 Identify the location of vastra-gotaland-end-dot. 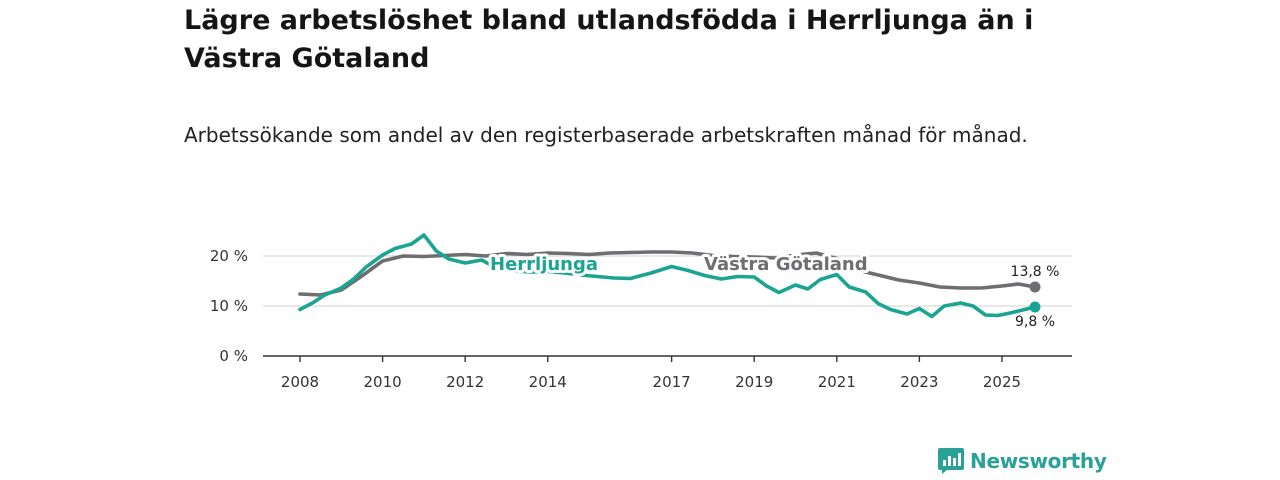
(1035, 287).